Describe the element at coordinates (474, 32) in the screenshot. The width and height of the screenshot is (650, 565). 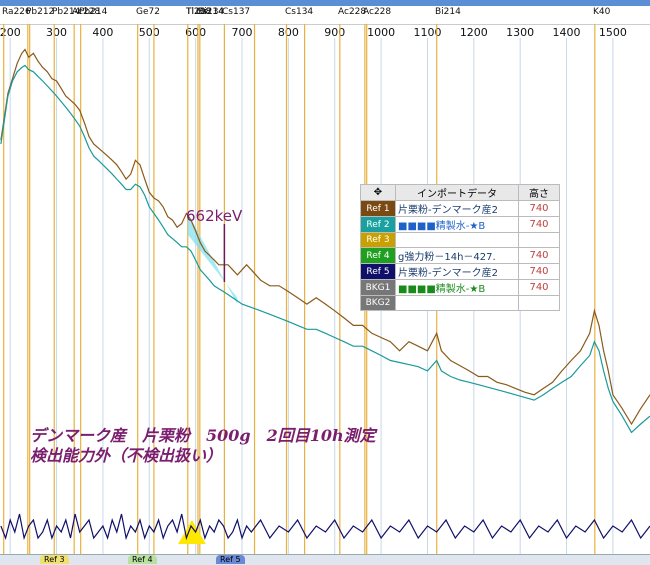
I see `x-tick-label: 1200` at that location.